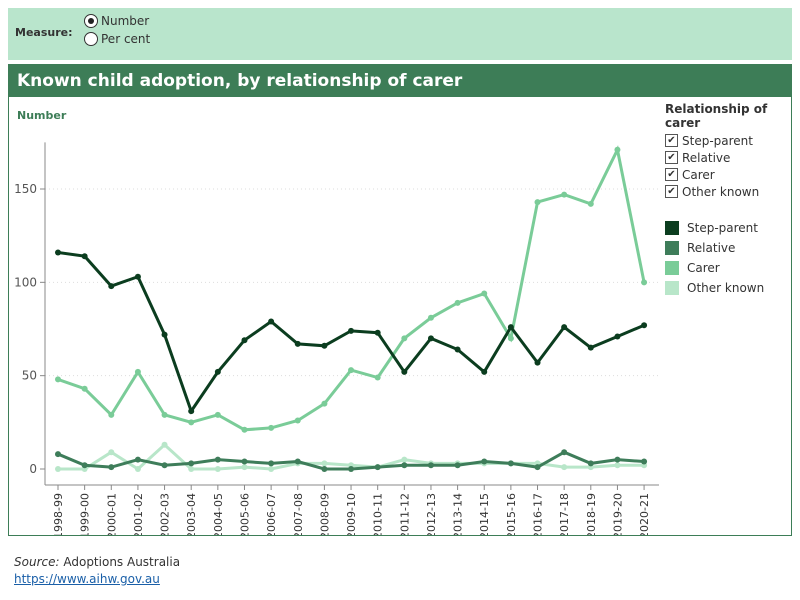 The width and height of the screenshot is (800, 600). I want to click on y-axis-label: Number, so click(42, 115).